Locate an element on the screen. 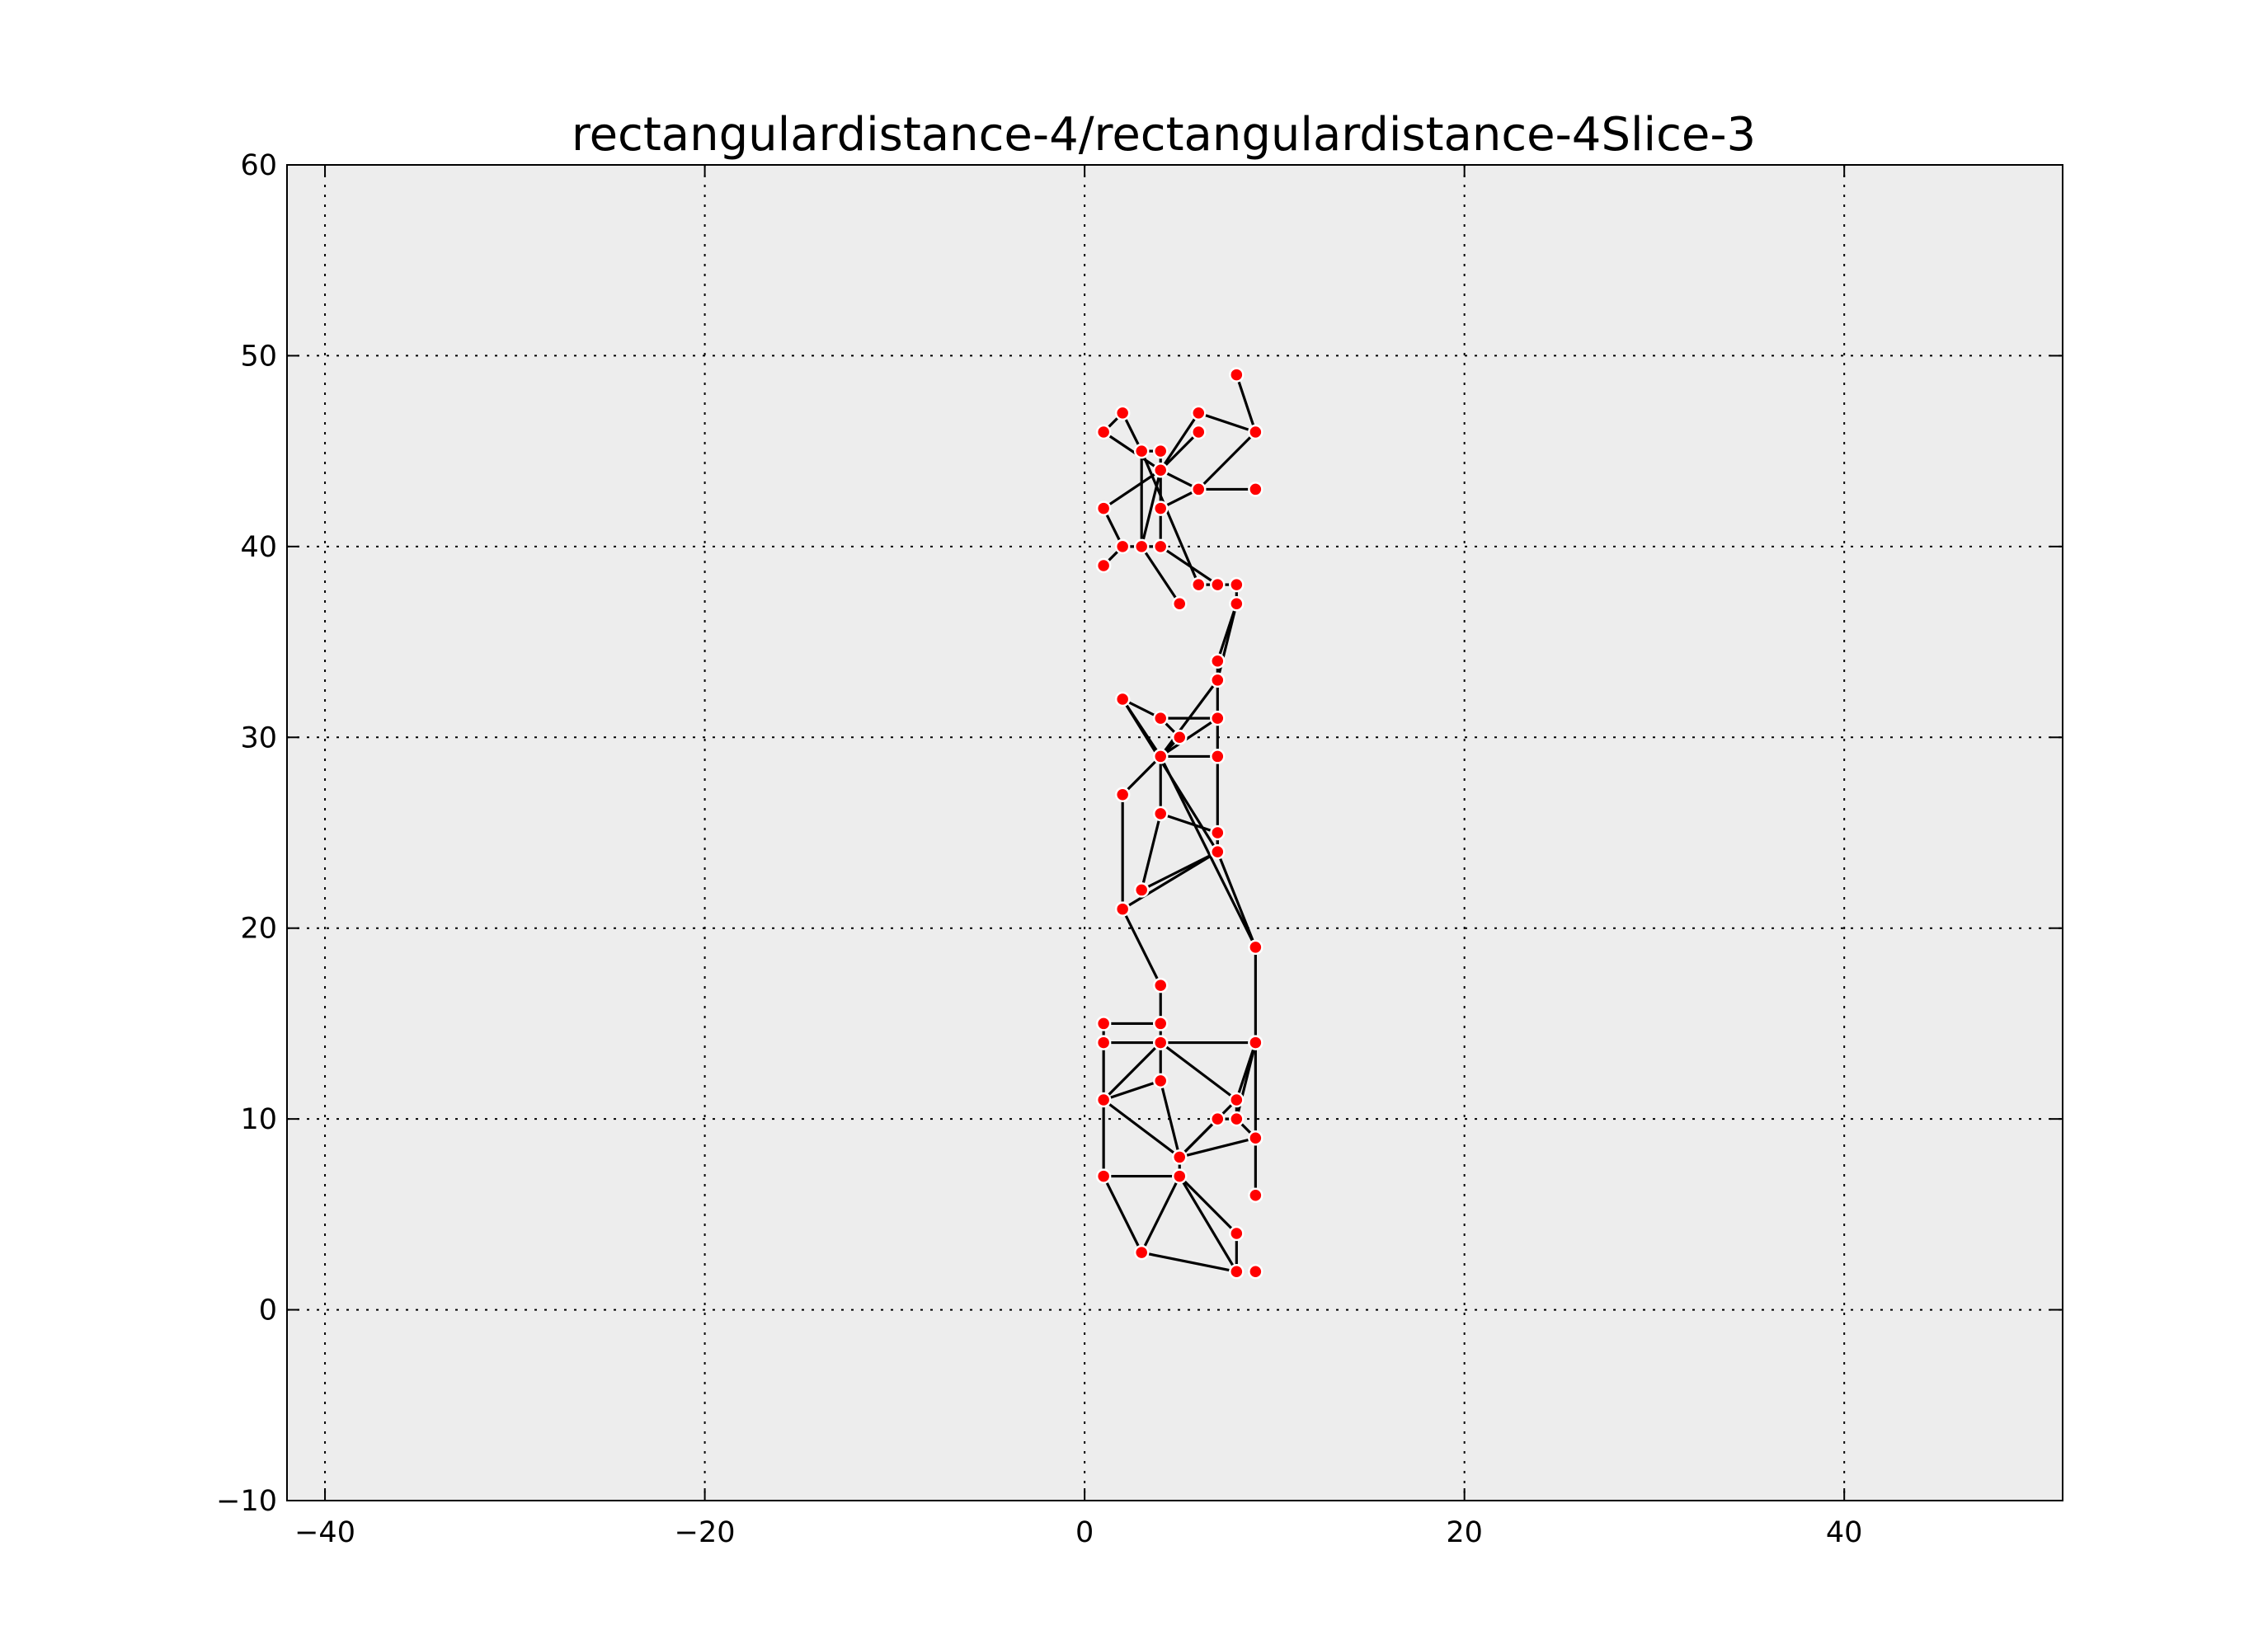  y-tick-label: 30 is located at coordinates (258, 737).